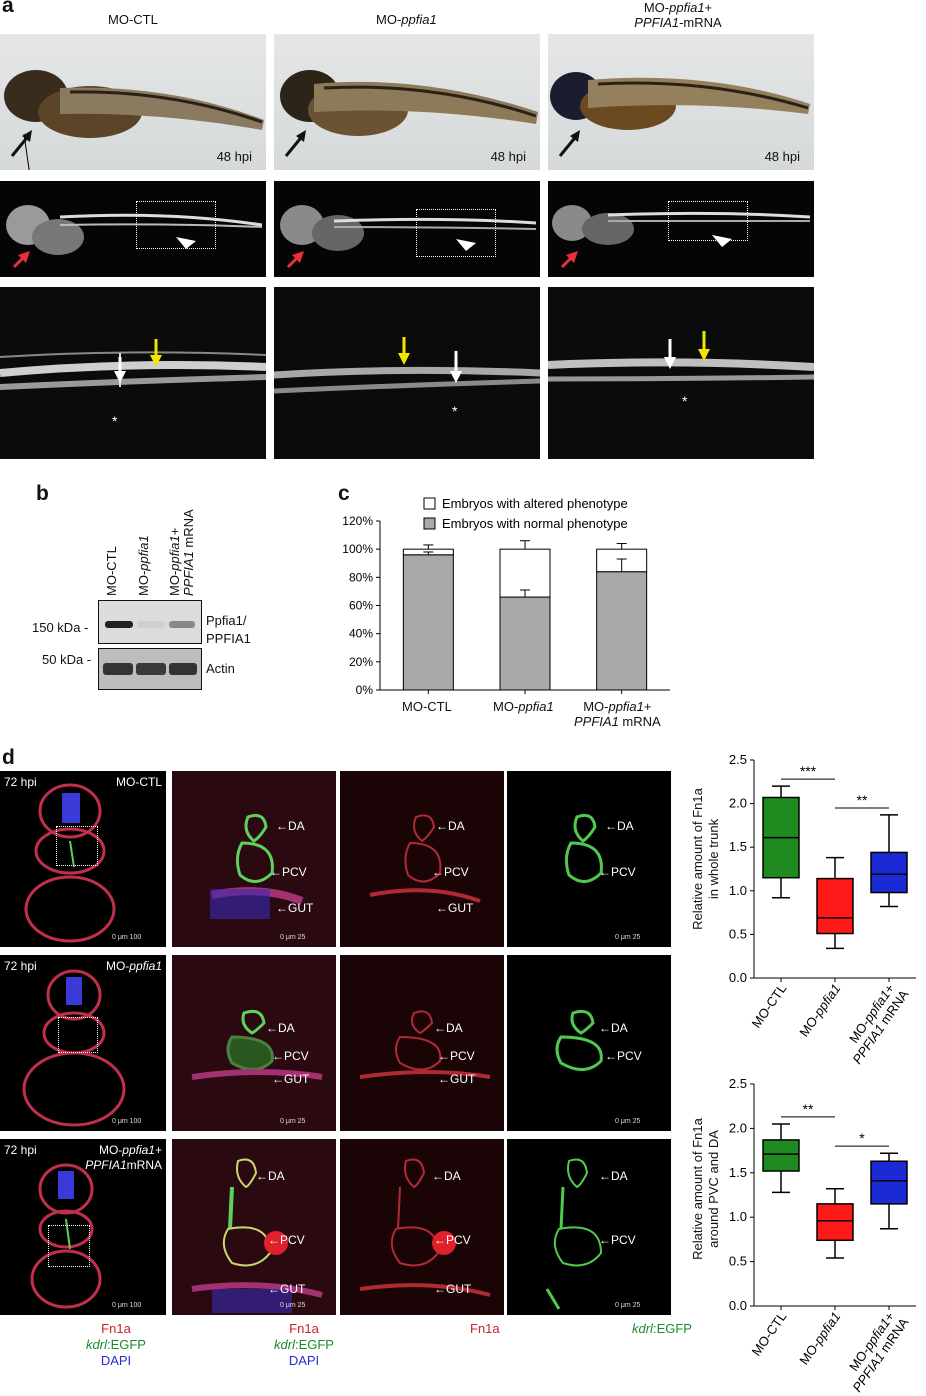 The height and width of the screenshot is (1396, 926). Describe the element at coordinates (357, 549) in the screenshot. I see `y-tick-label: 100%` at that location.